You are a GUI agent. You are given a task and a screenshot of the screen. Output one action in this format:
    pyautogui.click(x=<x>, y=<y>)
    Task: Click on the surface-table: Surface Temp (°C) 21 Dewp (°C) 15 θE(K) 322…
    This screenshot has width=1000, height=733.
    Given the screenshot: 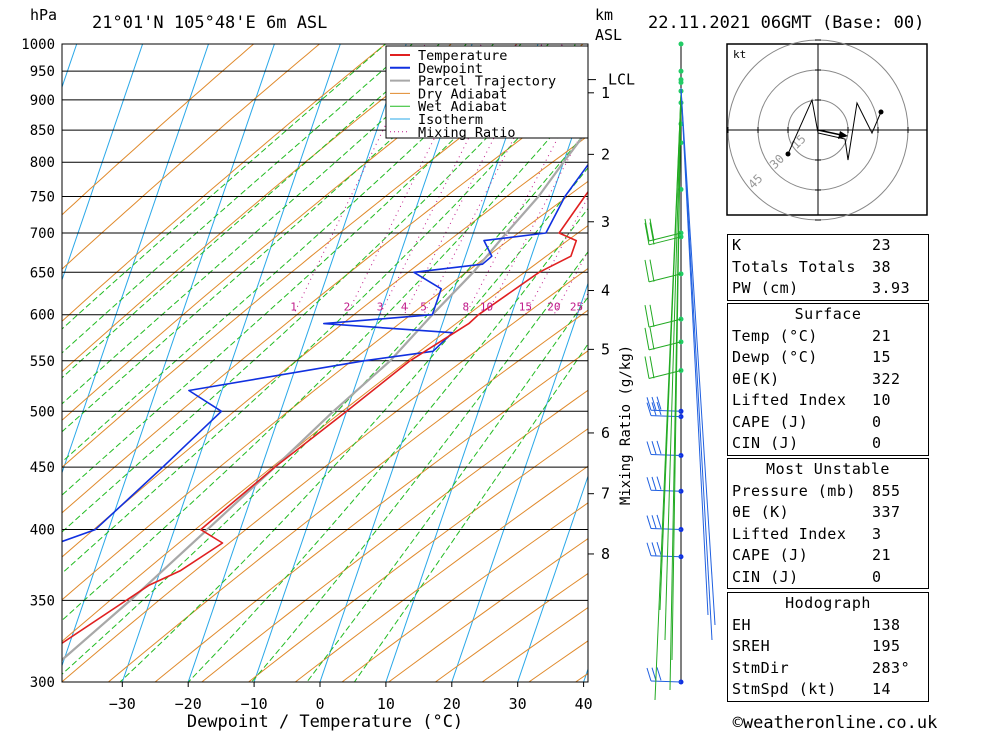 What is the action you would take?
    pyautogui.click(x=828, y=379)
    